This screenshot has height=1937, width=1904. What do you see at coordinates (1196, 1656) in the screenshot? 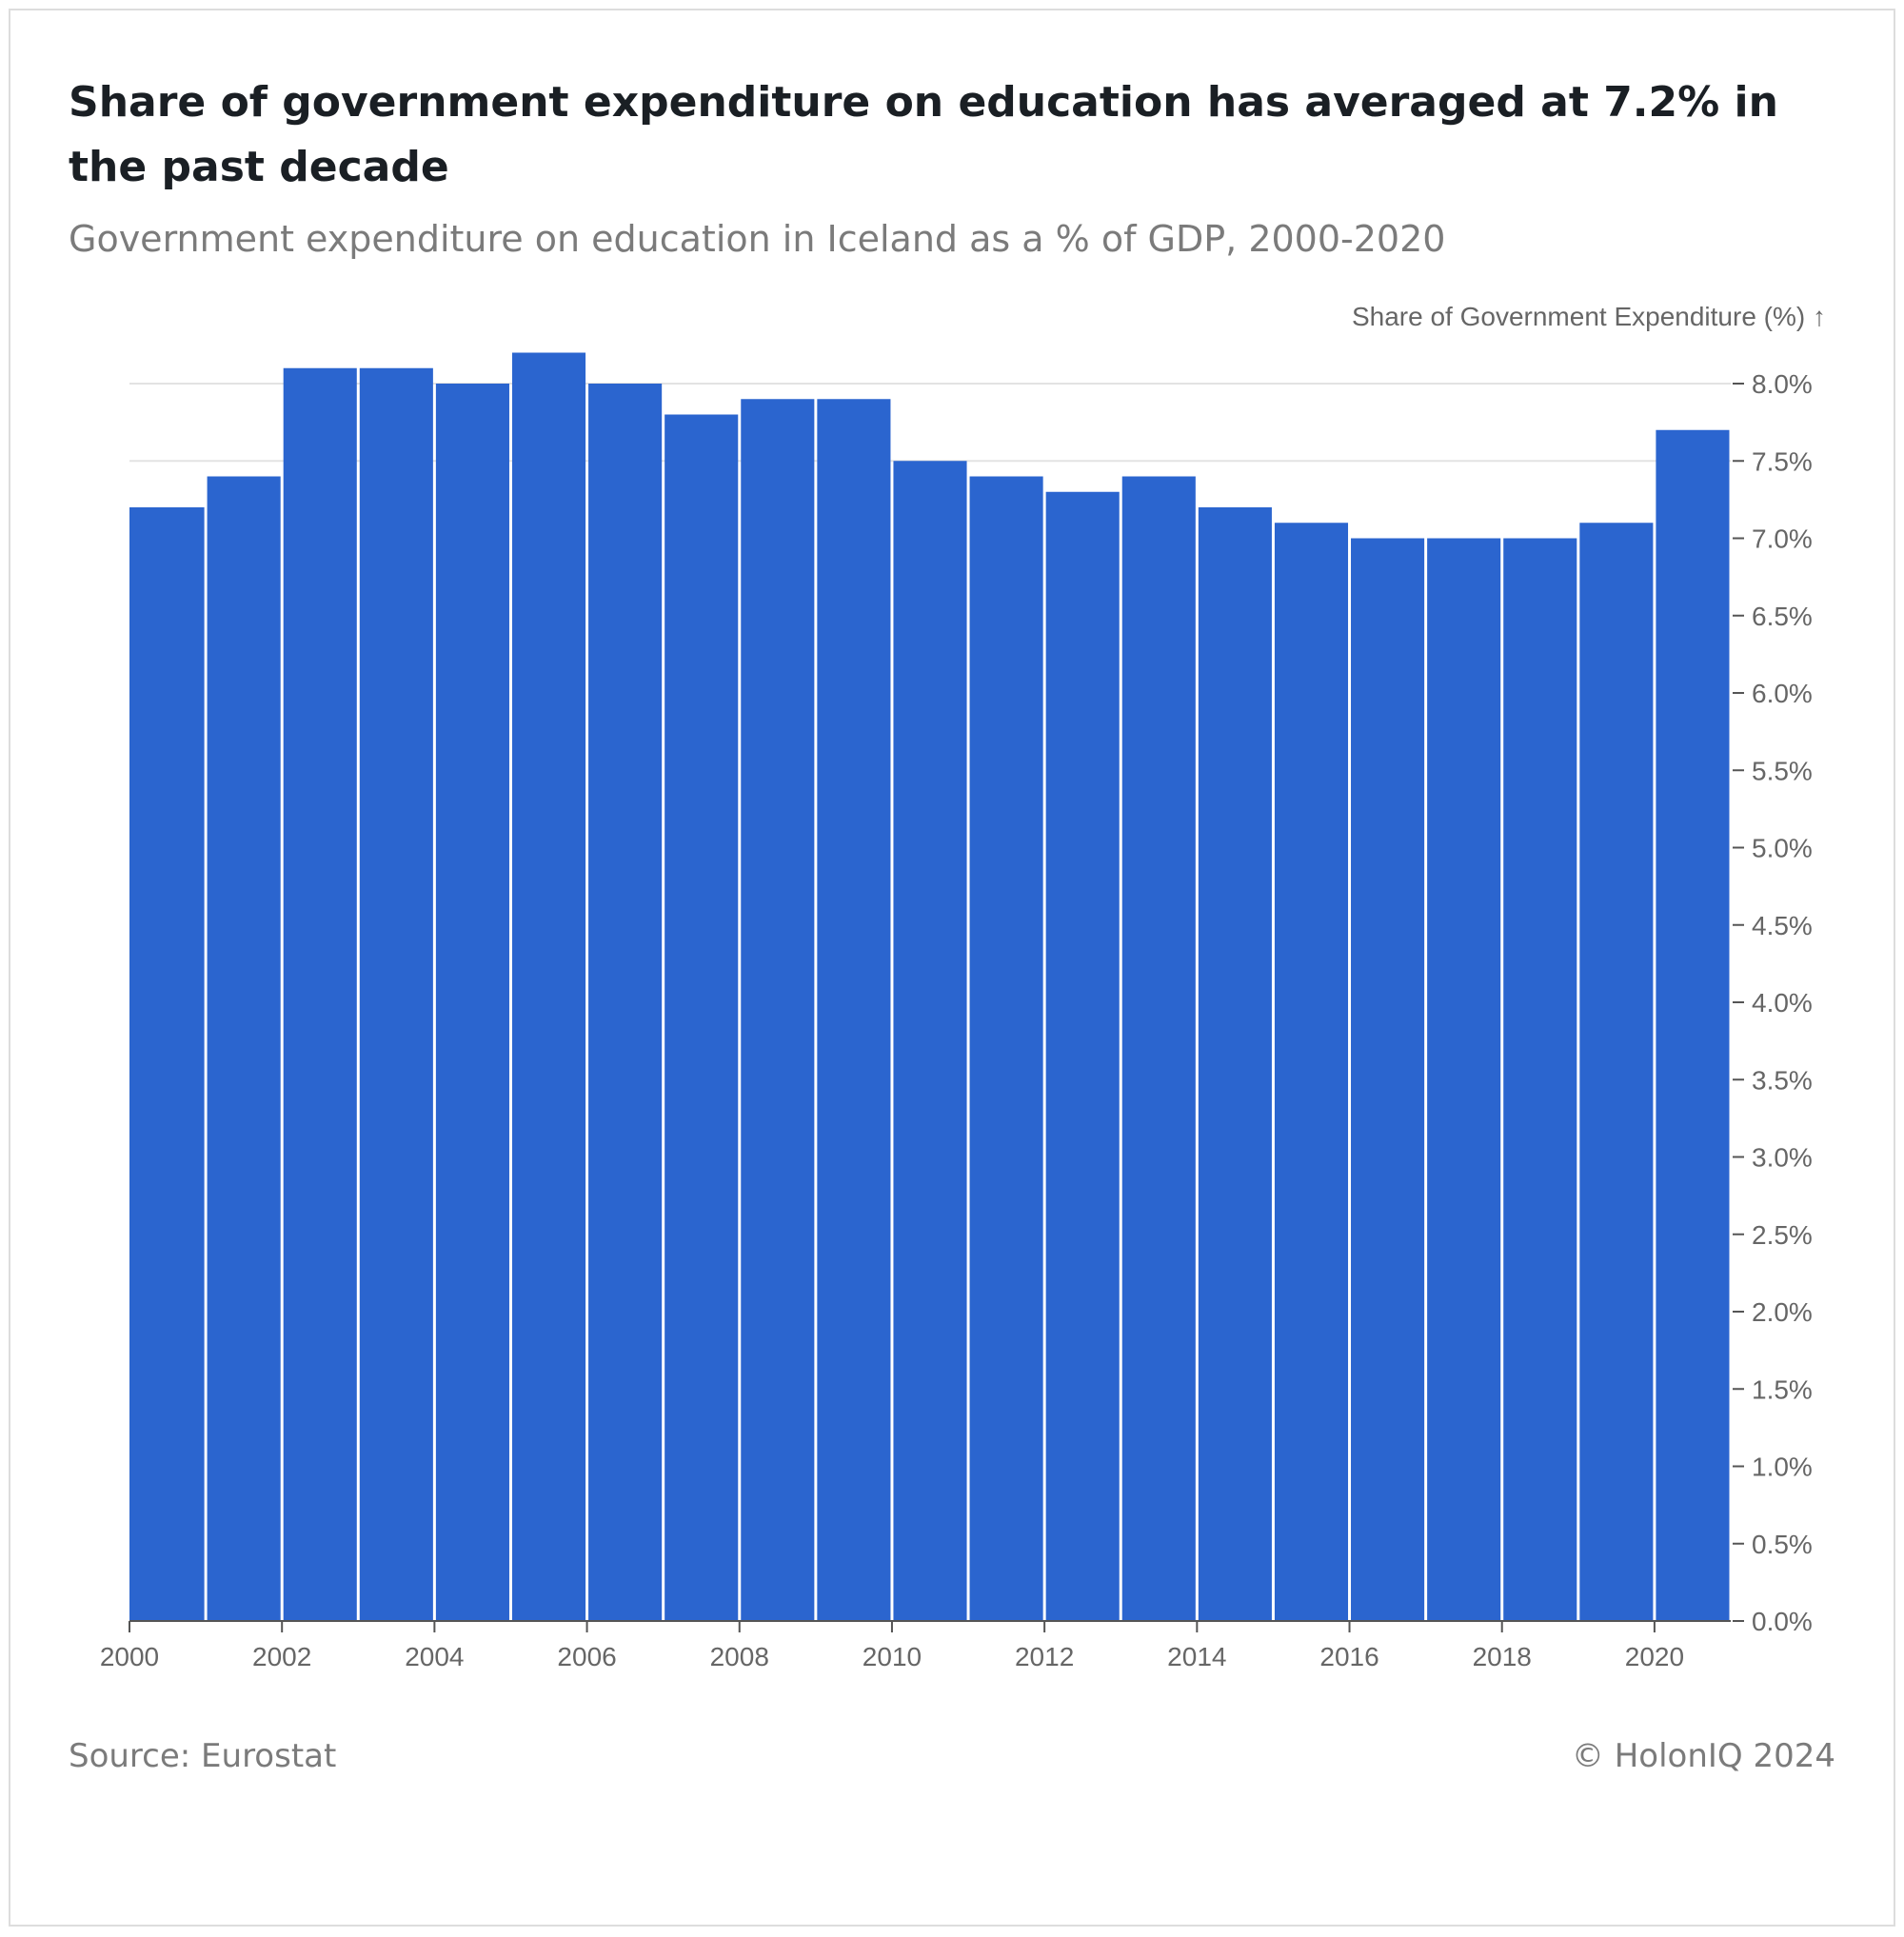
I see `x-tick-label: 2014` at bounding box center [1196, 1656].